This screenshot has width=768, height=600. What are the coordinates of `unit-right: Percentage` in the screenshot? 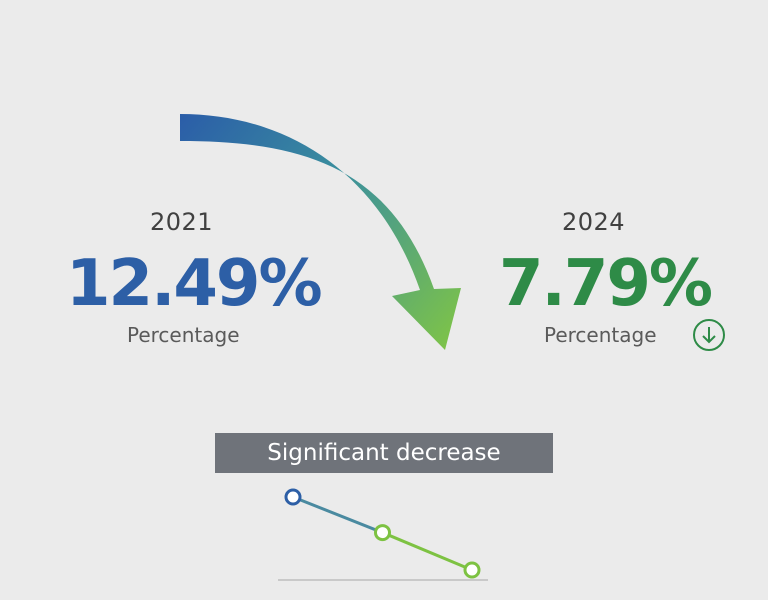 It's located at (600, 335).